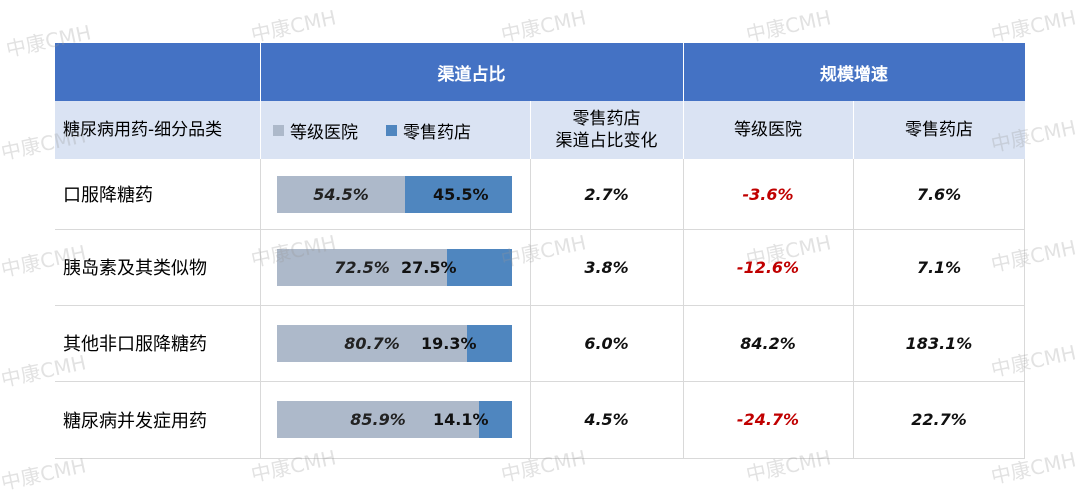  I want to click on bar-segment-retail: 27.5%, so click(479, 267).